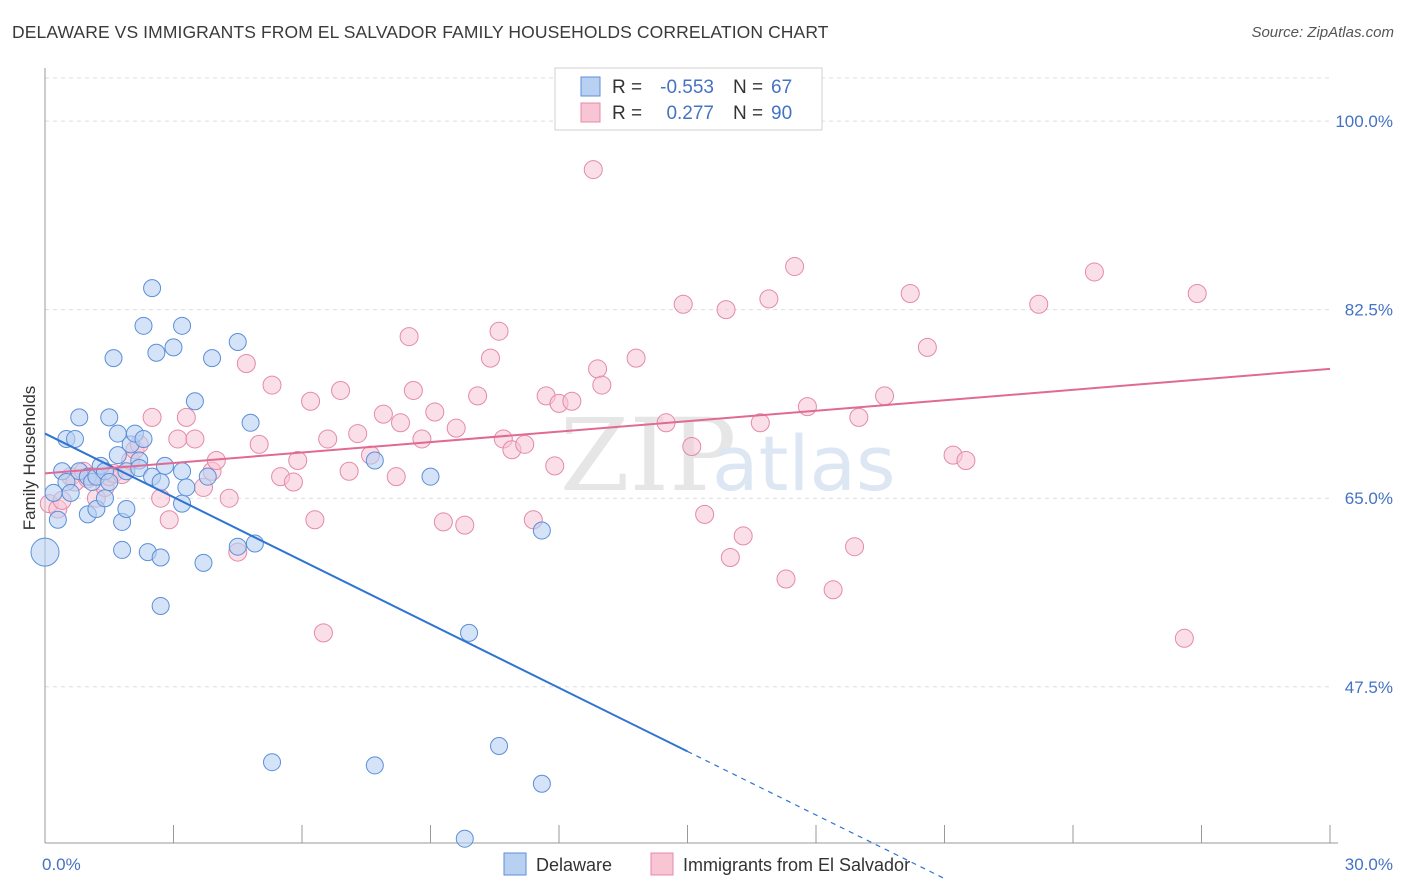 The height and width of the screenshot is (892, 1406). What do you see at coordinates (61, 864) in the screenshot?
I see `x-tick-label-min: 0.0%` at bounding box center [61, 864].